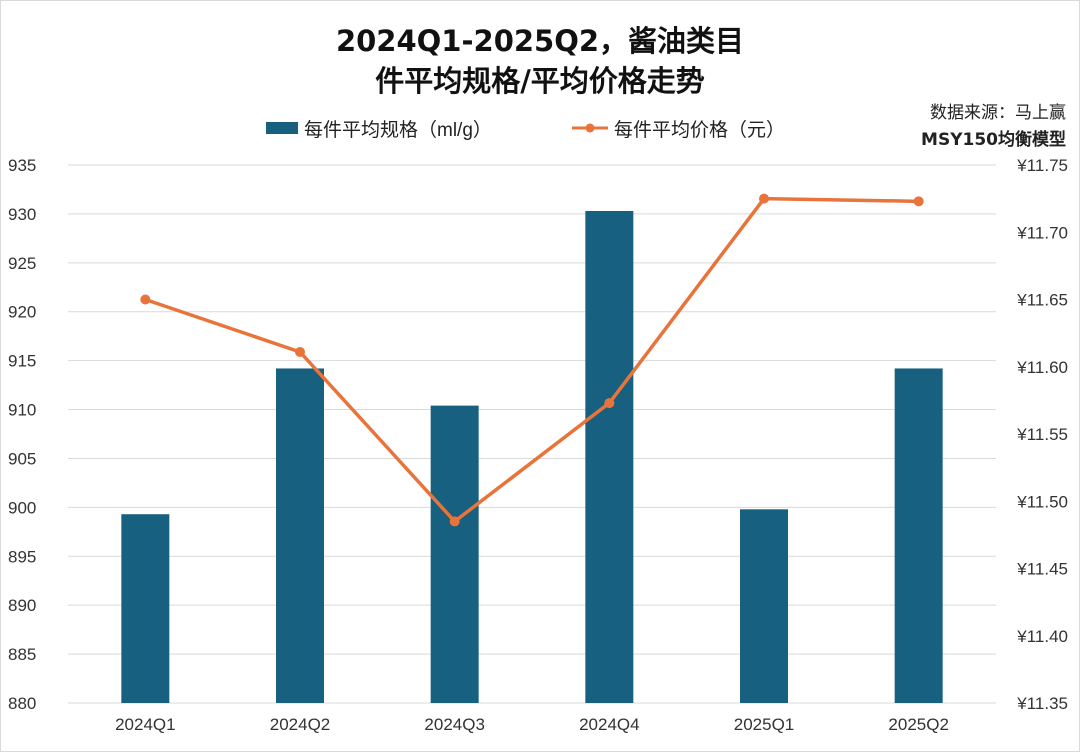  I want to click on price-point-2025Q1, so click(764, 198).